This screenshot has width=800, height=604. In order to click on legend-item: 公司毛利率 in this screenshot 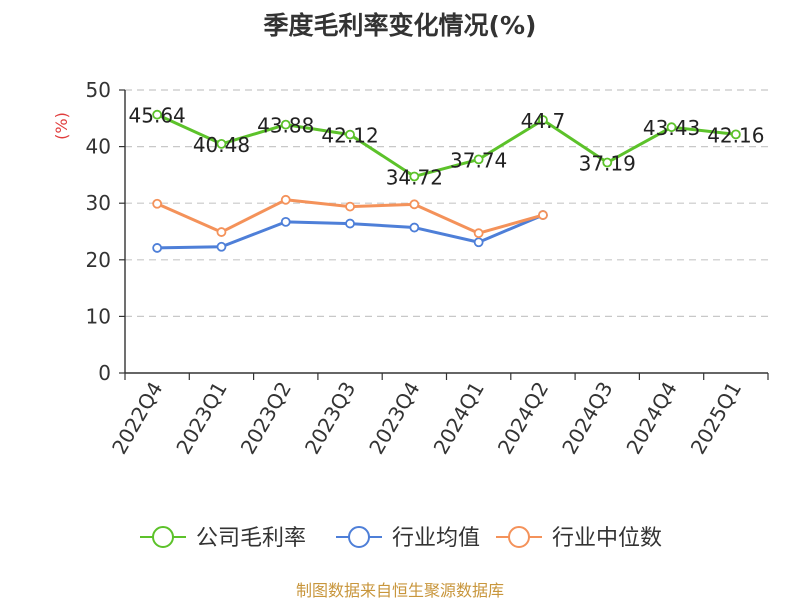, I will do `click(223, 538)`.